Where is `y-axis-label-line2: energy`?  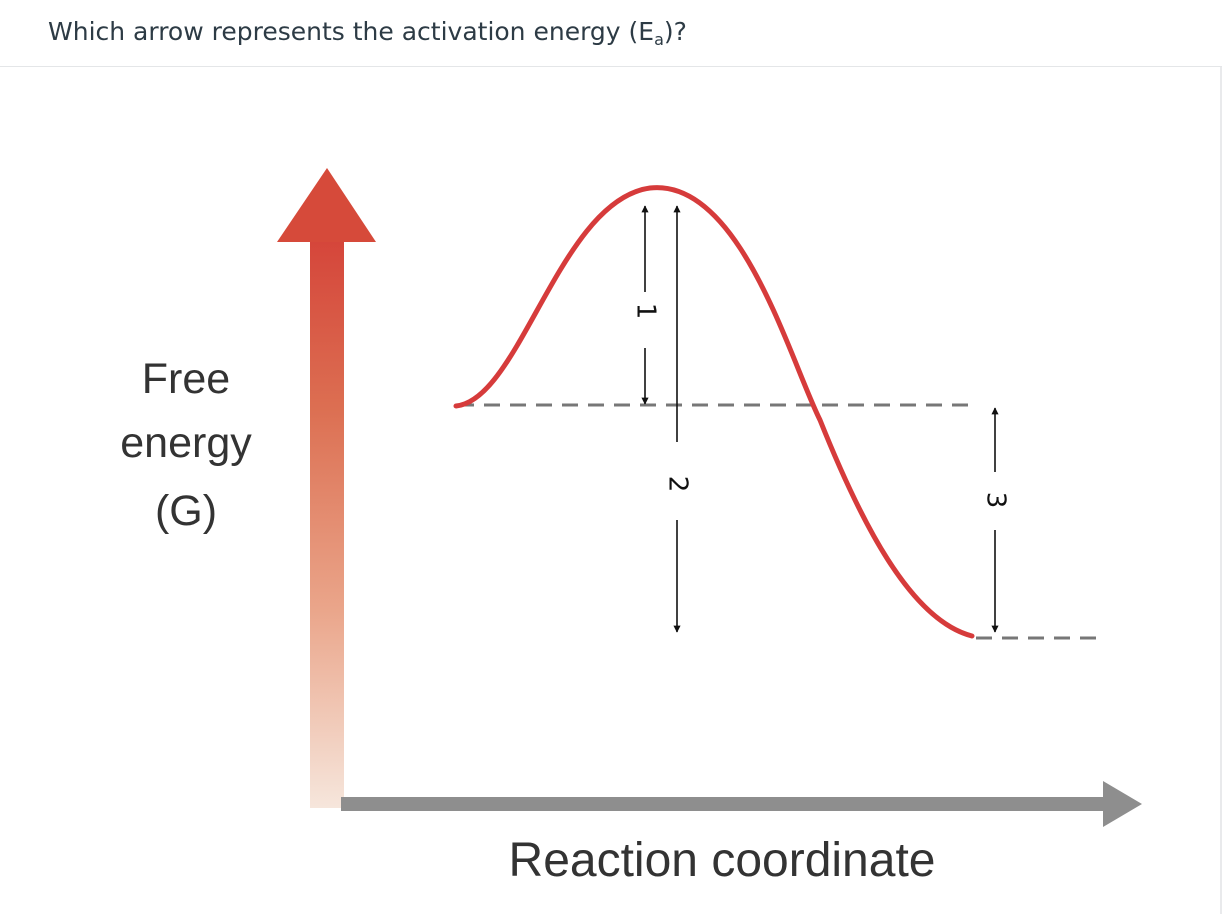
y-axis-label-line2: energy is located at coordinates (186, 443).